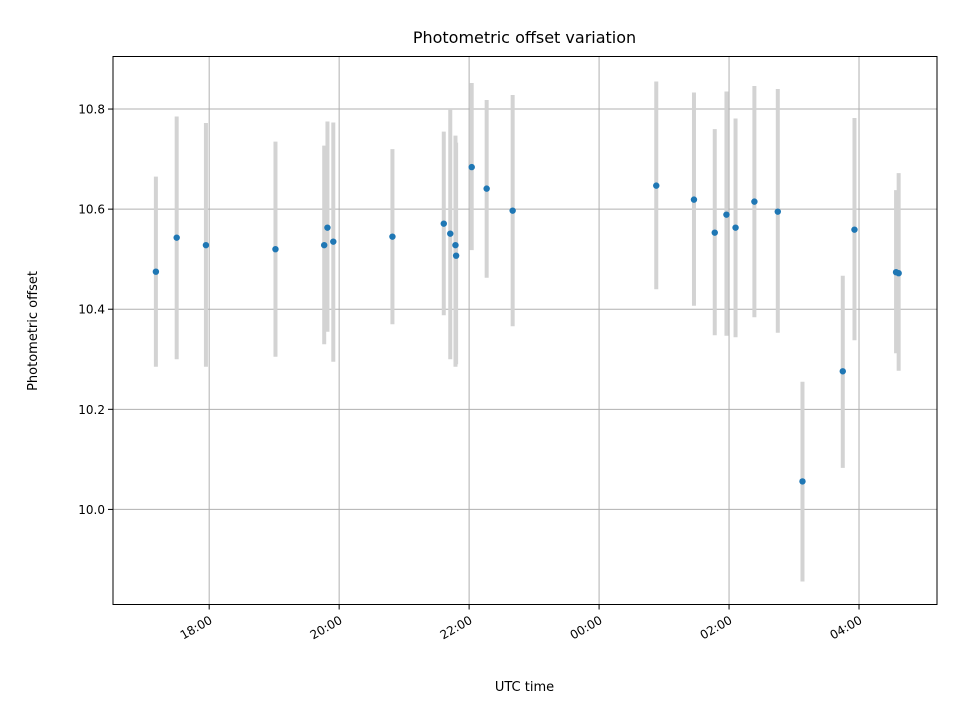  I want to click on y-tick-label: 10.8, so click(91, 110).